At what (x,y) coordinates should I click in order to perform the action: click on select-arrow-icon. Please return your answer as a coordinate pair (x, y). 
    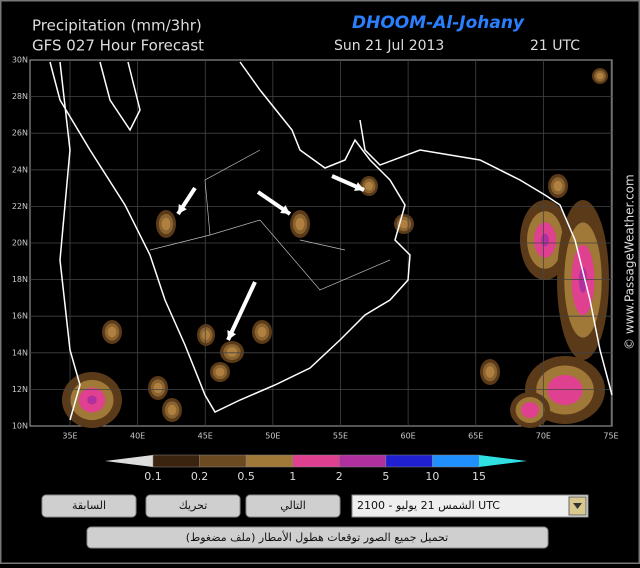
    Looking at the image, I should click on (577, 506).